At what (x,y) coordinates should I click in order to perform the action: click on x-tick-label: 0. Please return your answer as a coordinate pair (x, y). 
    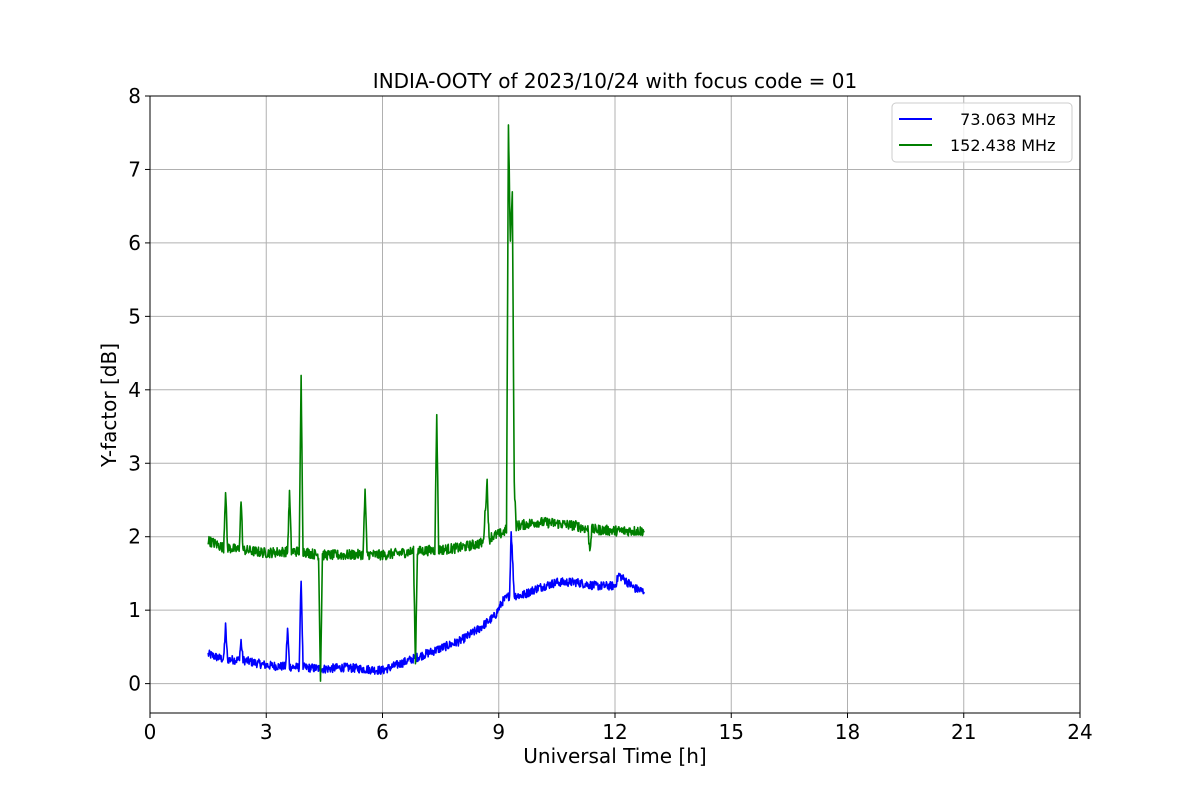
    Looking at the image, I should click on (150, 732).